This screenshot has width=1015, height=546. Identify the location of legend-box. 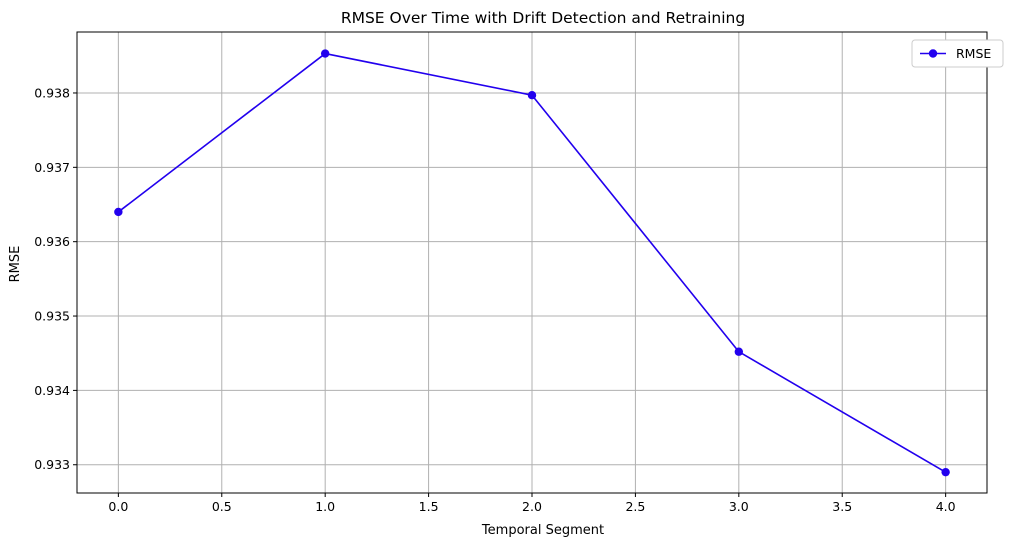
(957, 53).